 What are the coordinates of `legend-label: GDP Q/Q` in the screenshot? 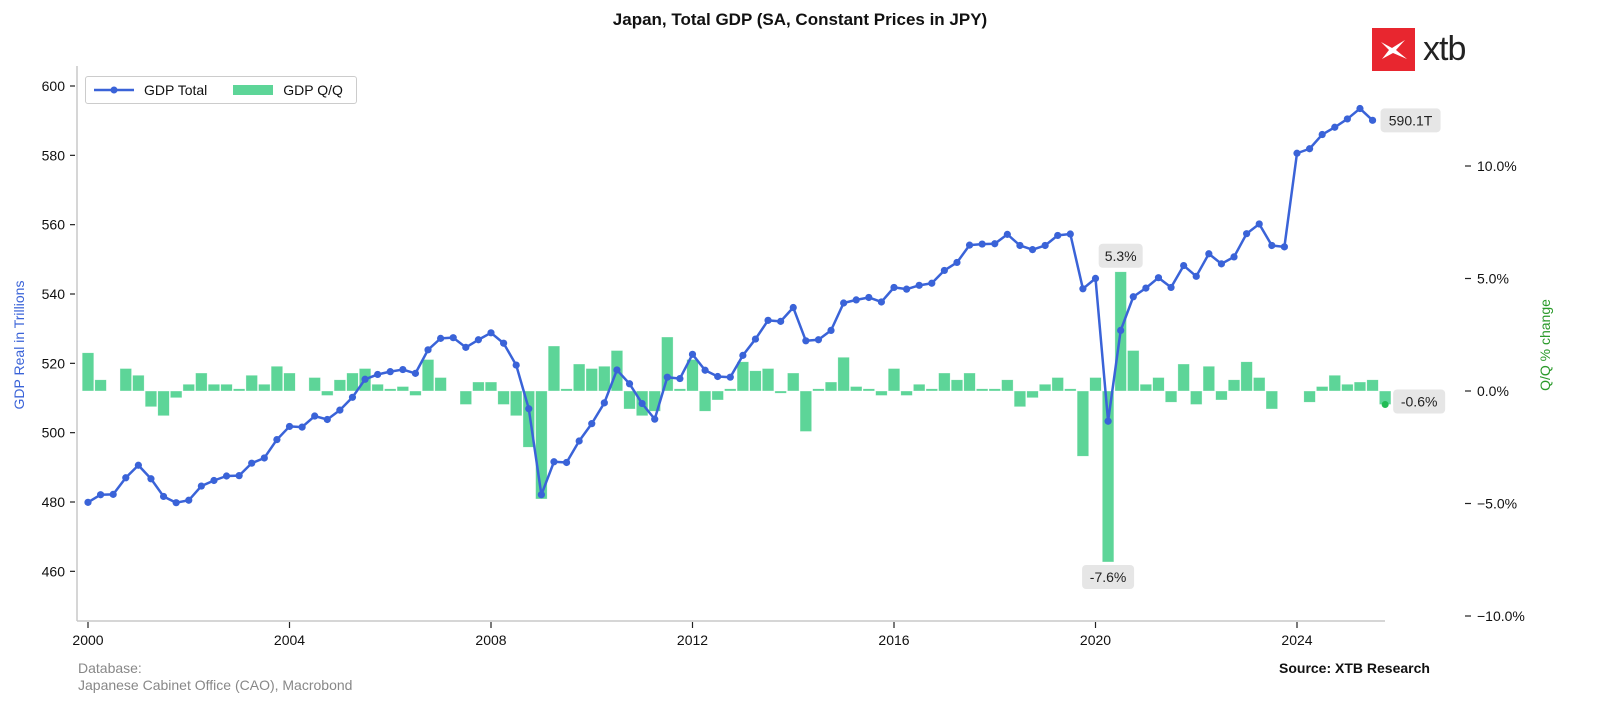 It's located at (313, 90).